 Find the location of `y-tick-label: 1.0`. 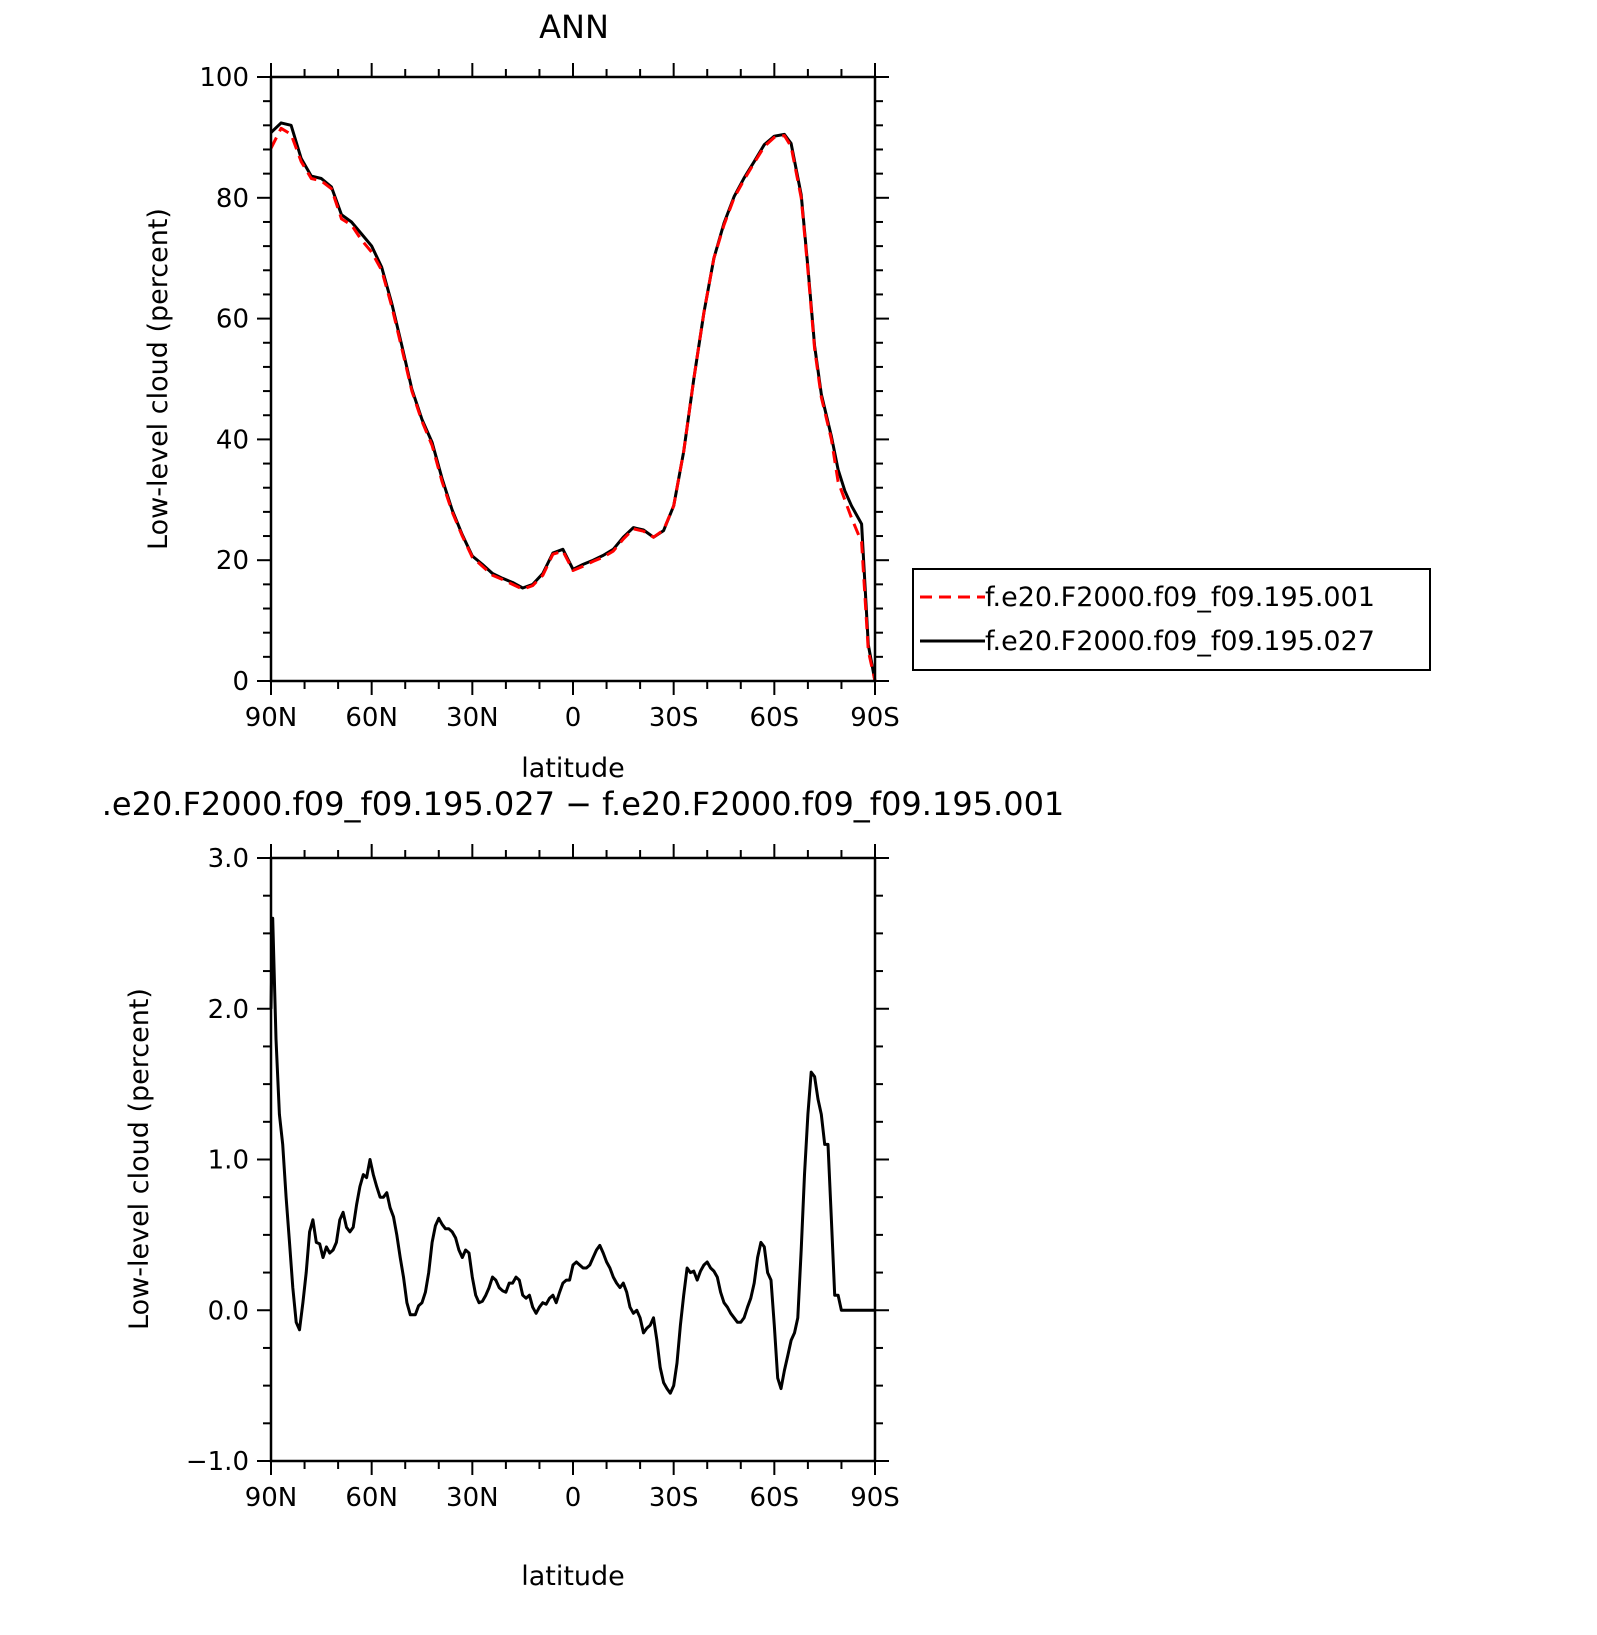

y-tick-label: 1.0 is located at coordinates (228, 1161).